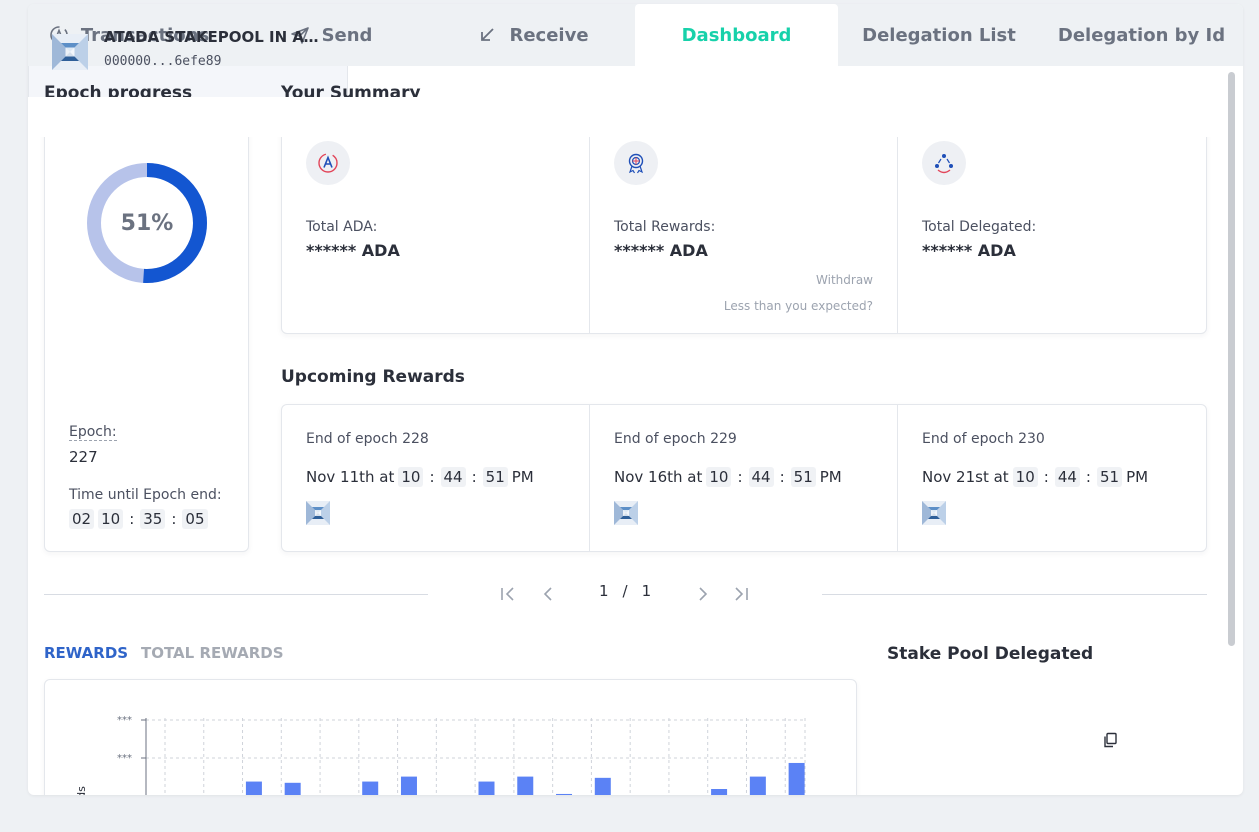 This screenshot has height=832, width=1259. What do you see at coordinates (93, 432) in the screenshot?
I see `epoch-label: Epoch:` at bounding box center [93, 432].